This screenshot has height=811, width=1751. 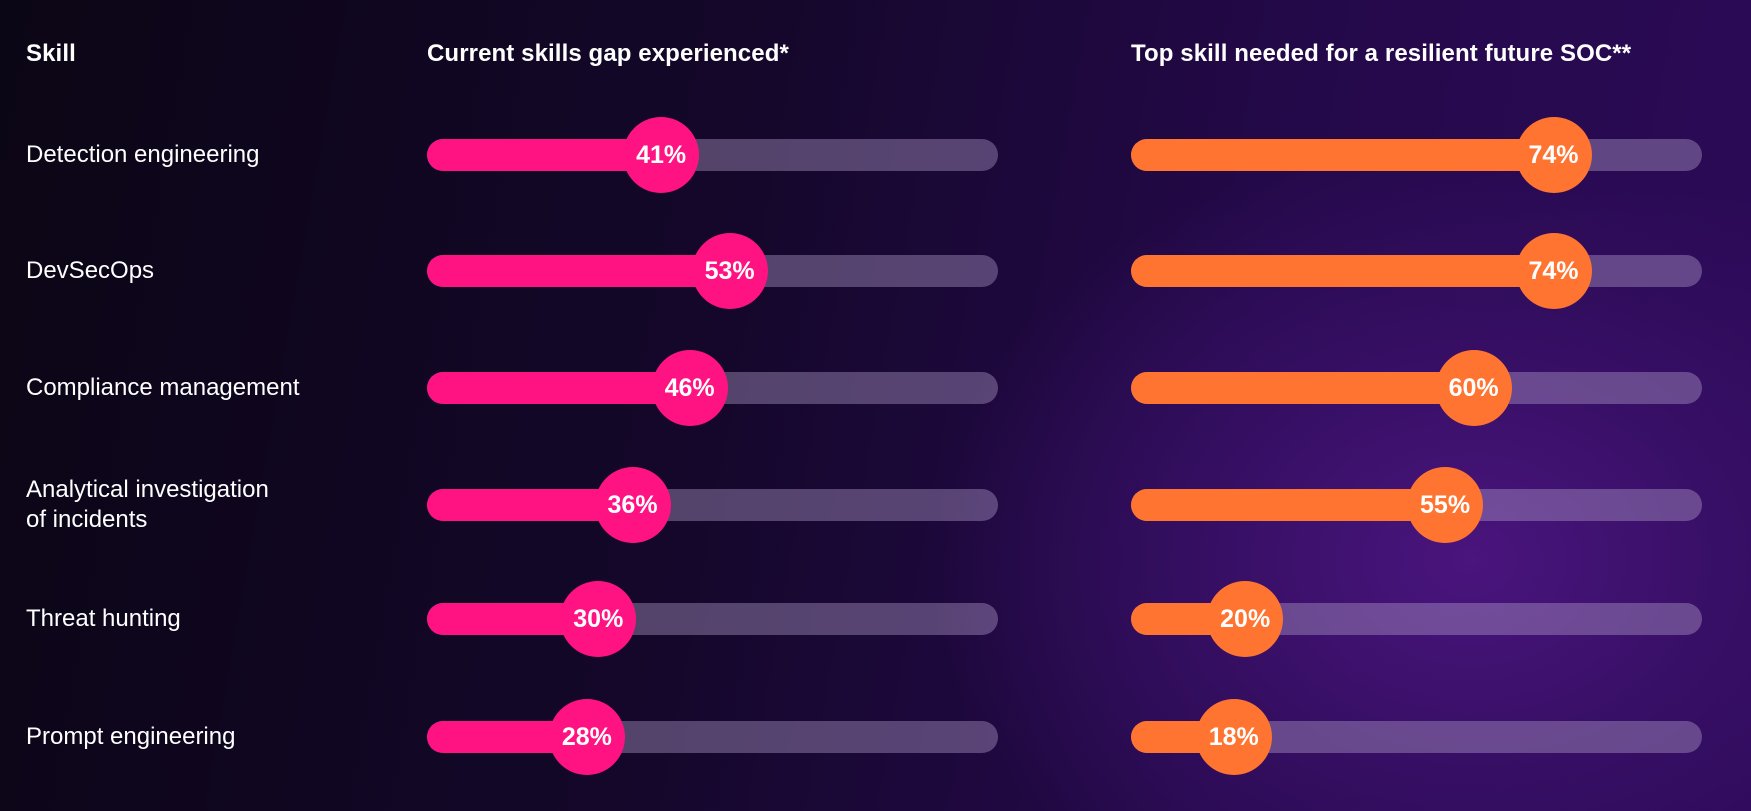 I want to click on current-value-label: 46%, so click(x=689, y=388).